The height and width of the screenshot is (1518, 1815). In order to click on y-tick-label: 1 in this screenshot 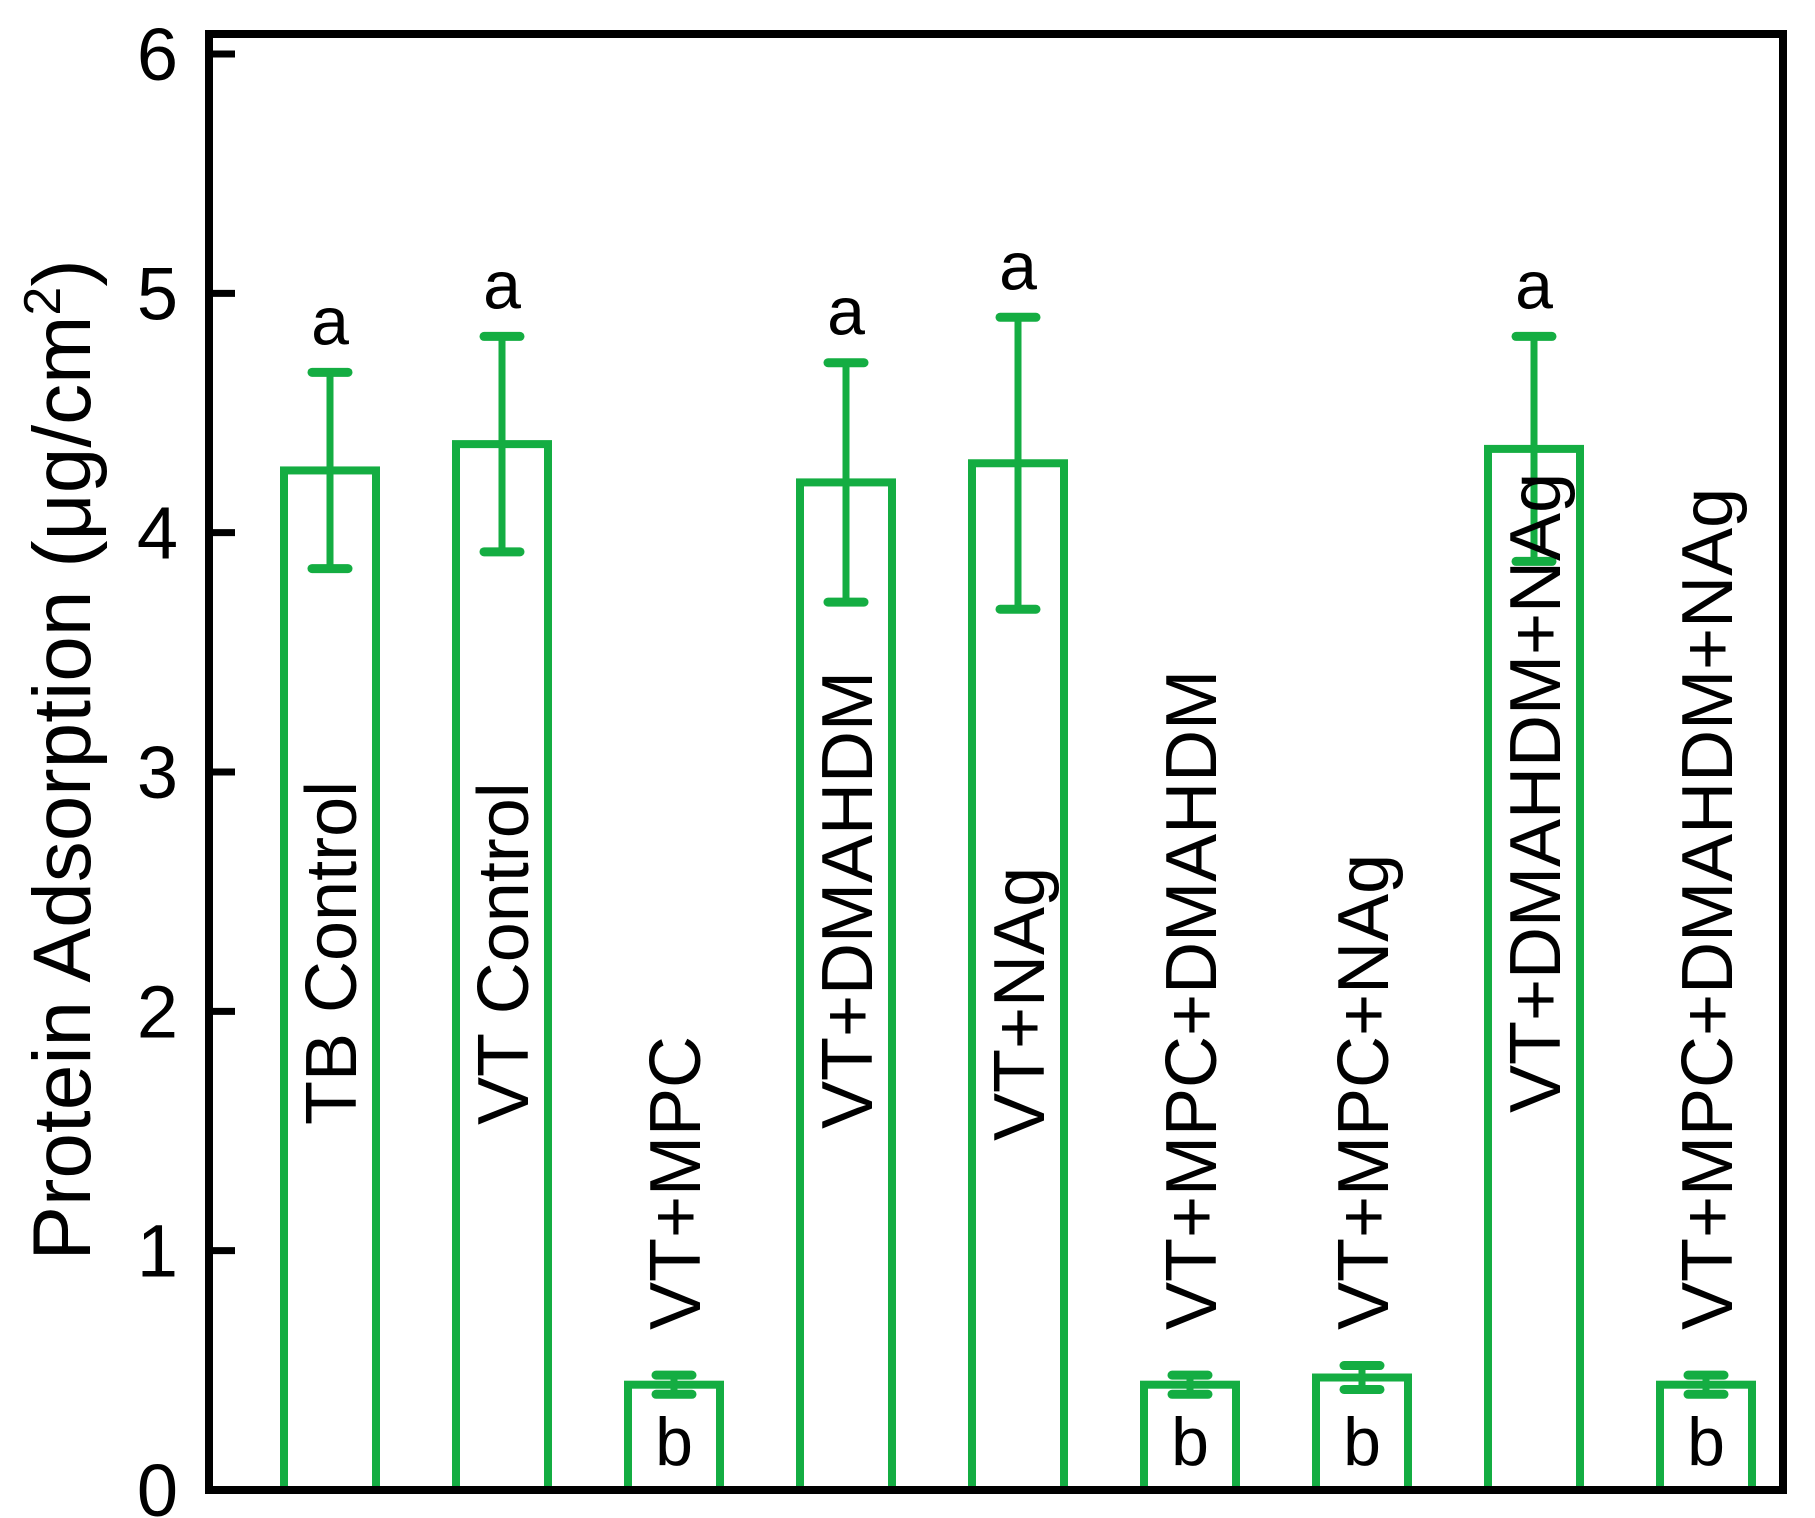, I will do `click(157, 1251)`.